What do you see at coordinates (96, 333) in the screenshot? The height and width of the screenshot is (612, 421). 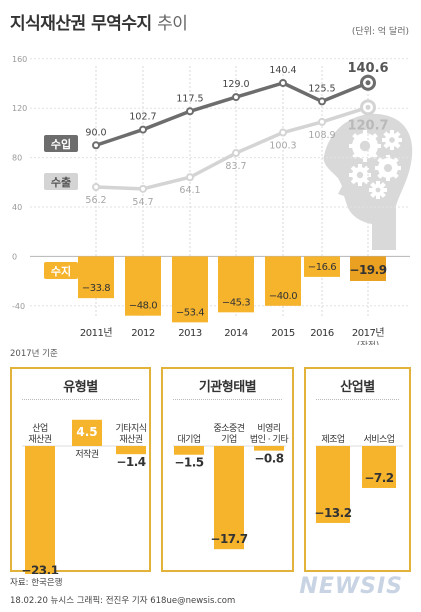 I see `x-tick-label: 2011년` at bounding box center [96, 333].